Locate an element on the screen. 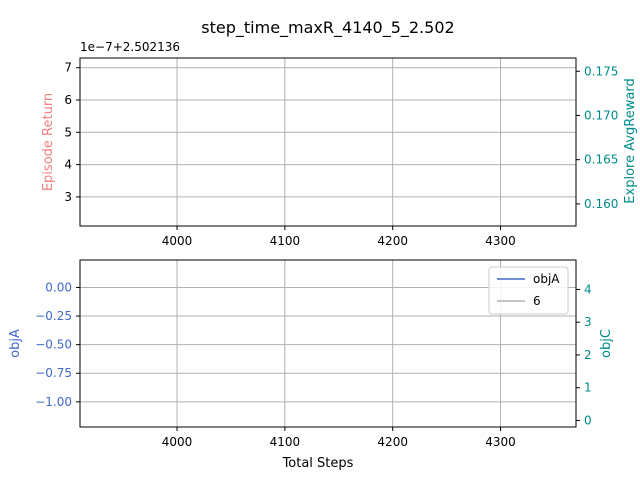  x-axis-label: Total Steps is located at coordinates (318, 463).